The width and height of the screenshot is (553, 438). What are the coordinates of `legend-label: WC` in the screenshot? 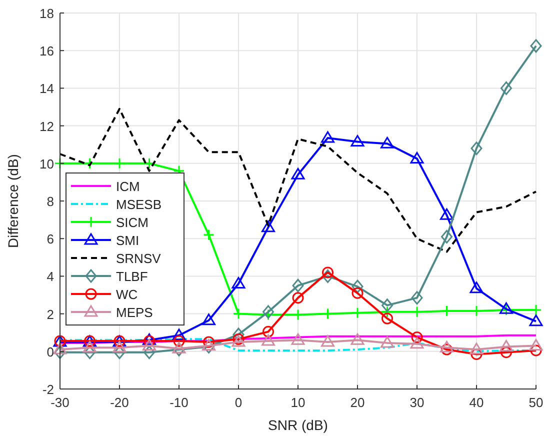 It's located at (127, 294).